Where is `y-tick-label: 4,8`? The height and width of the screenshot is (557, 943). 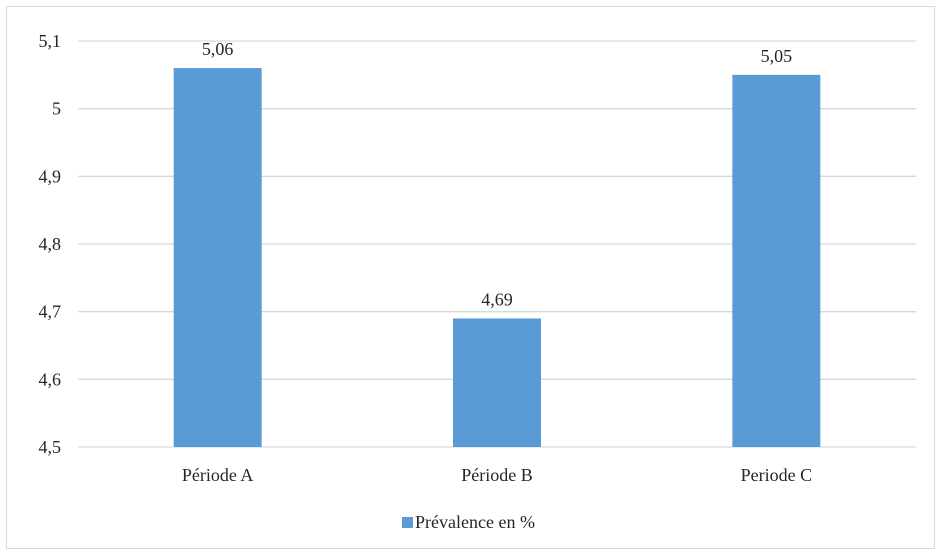 y-tick-label: 4,8 is located at coordinates (50, 244).